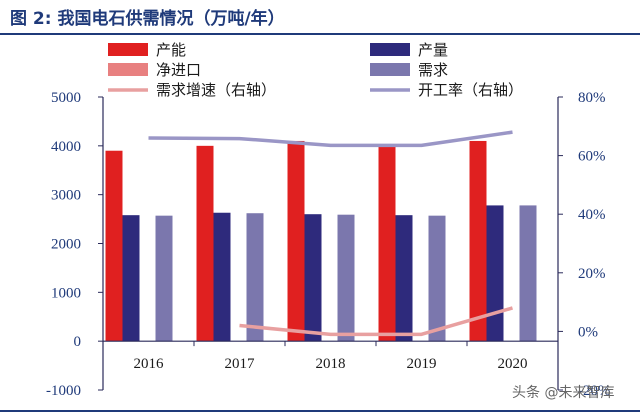 Image resolution: width=640 pixels, height=414 pixels. What do you see at coordinates (320, 411) in the screenshot?
I see `bottom-rule` at bounding box center [320, 411].